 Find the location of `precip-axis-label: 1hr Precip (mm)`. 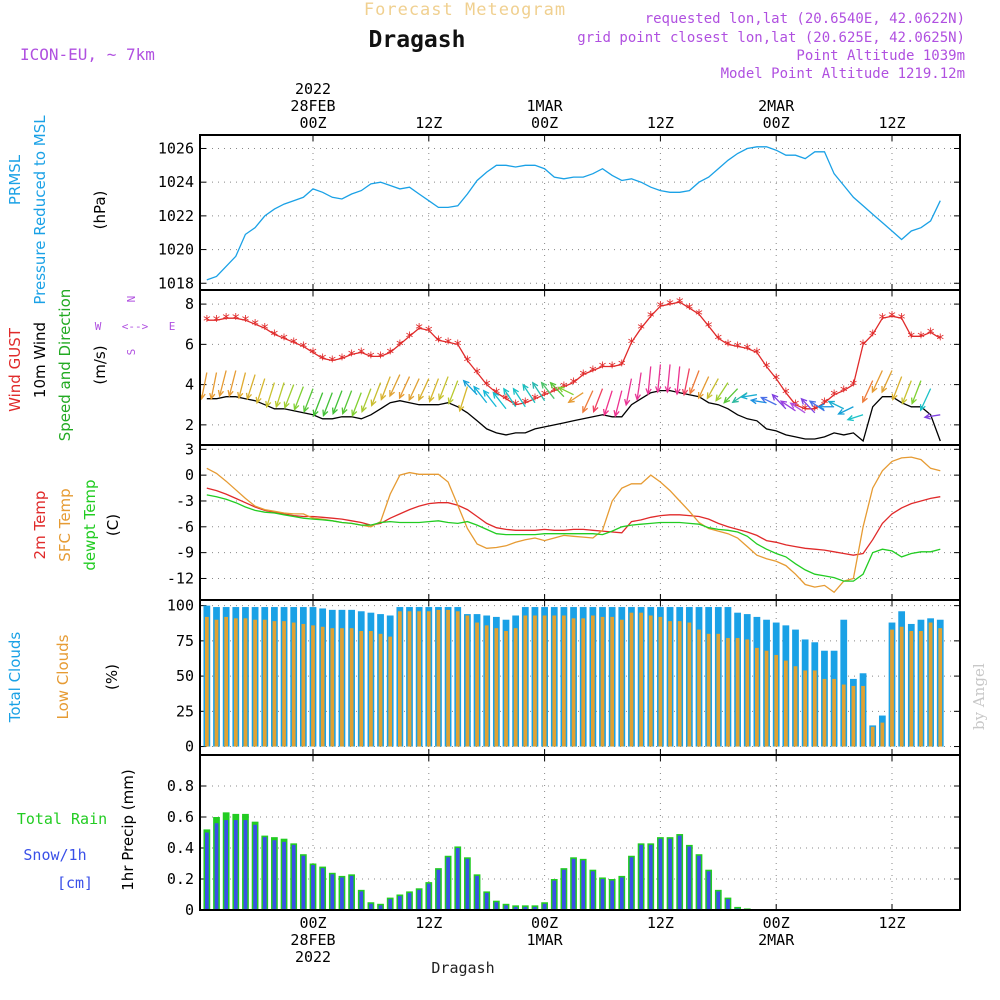

precip-axis-label: 1hr Precip (mm) is located at coordinates (128, 829).